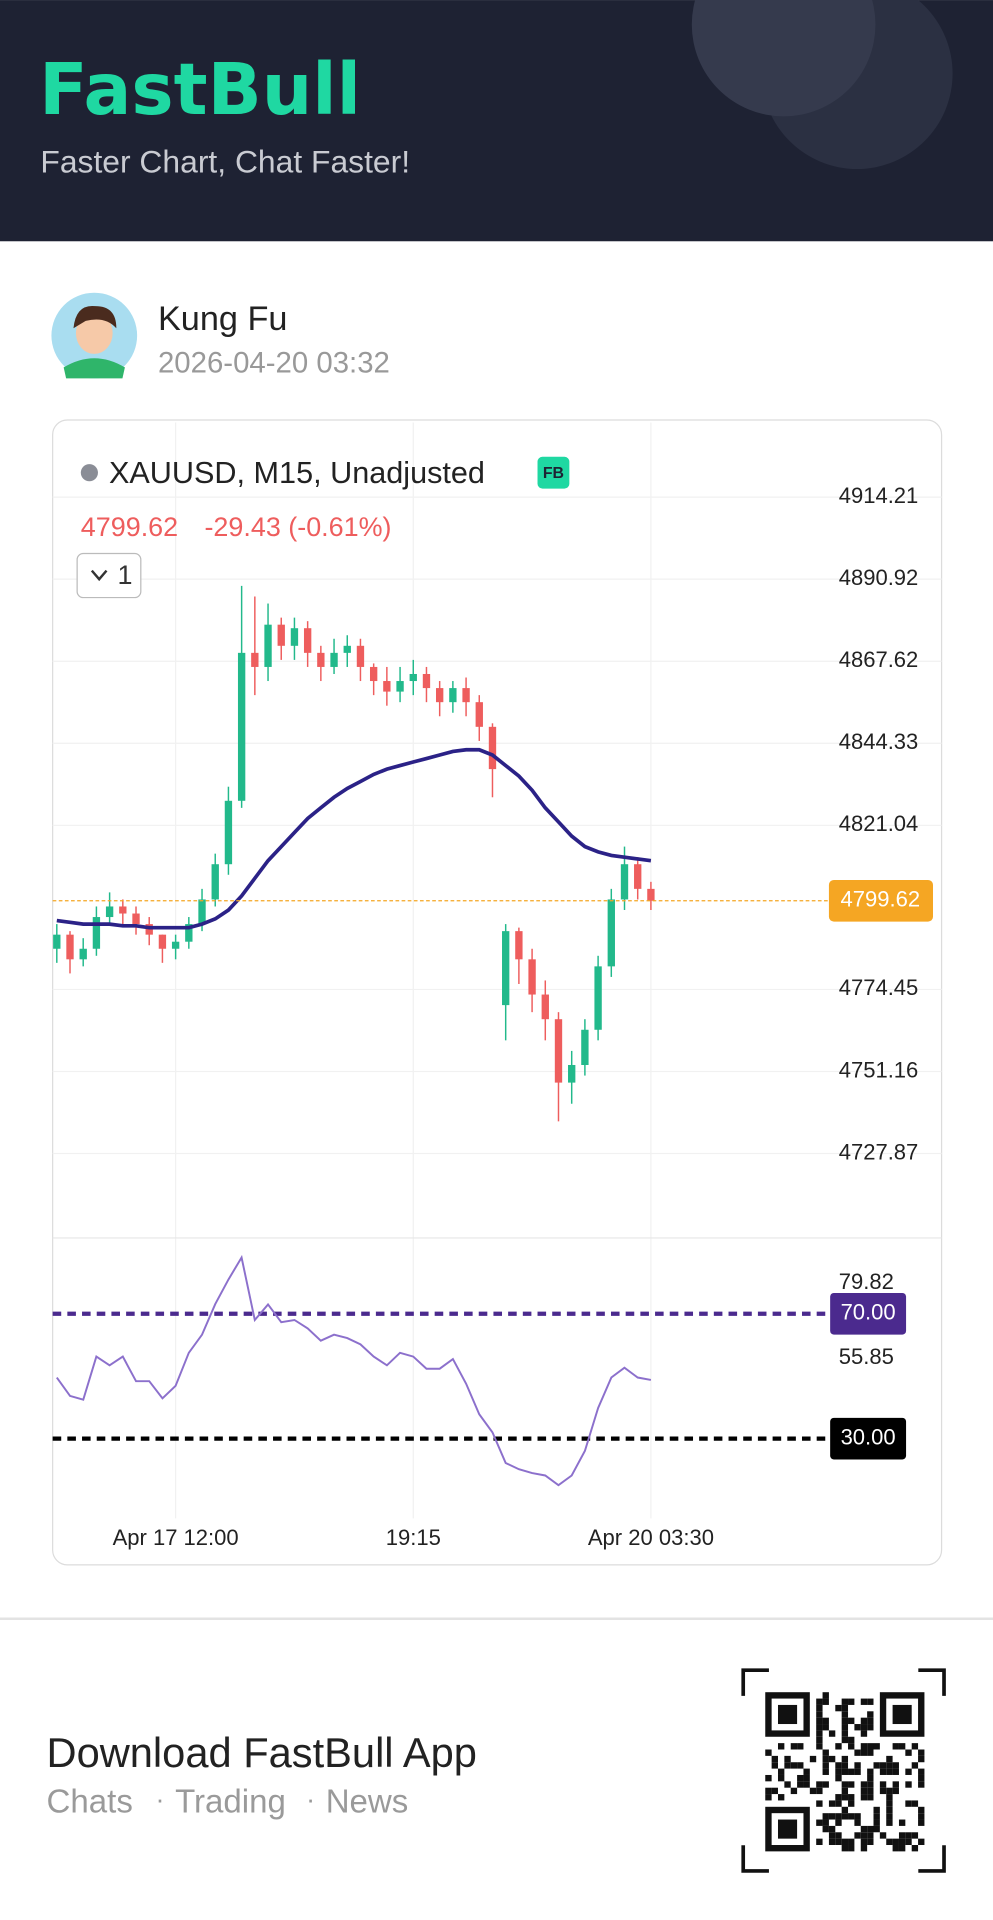 The image size is (993, 1920). What do you see at coordinates (881, 900) in the screenshot?
I see `last-price-tag` at bounding box center [881, 900].